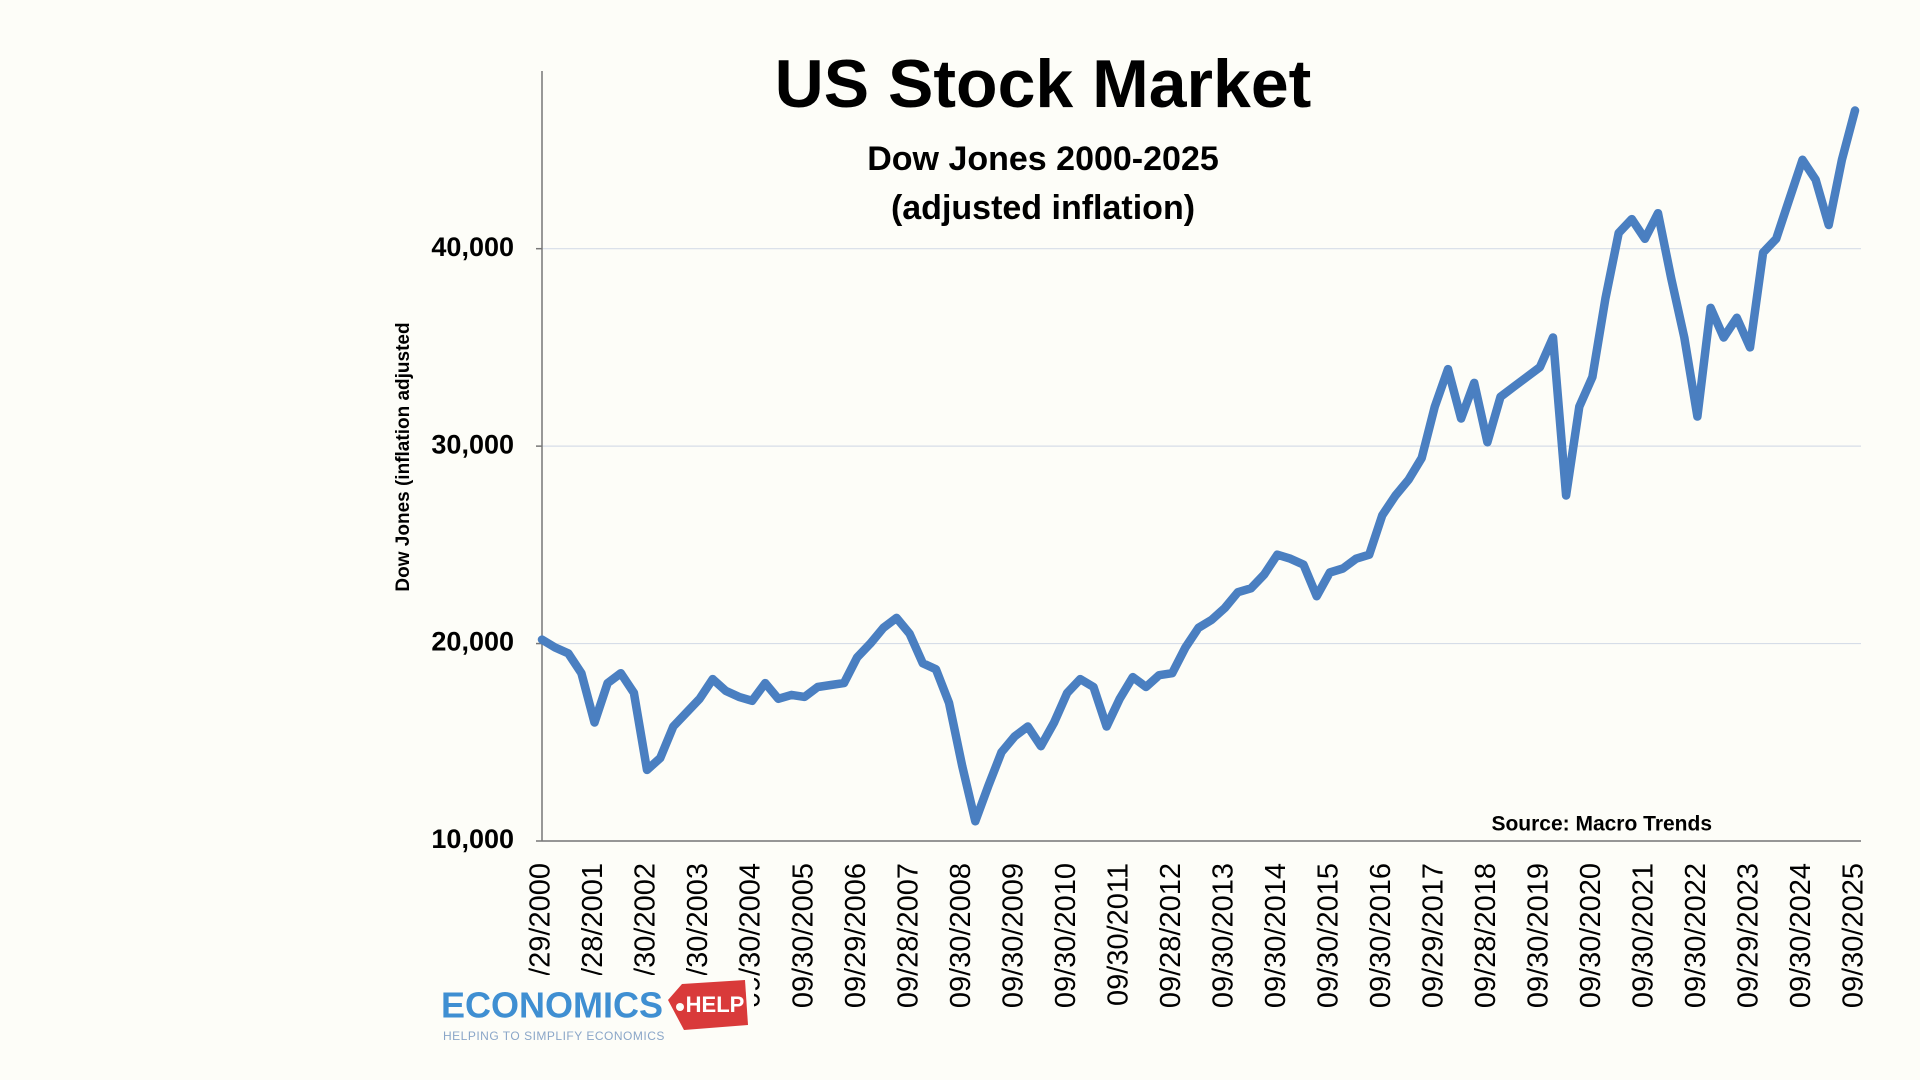 The width and height of the screenshot is (1920, 1080). I want to click on x-tick-label: 09/28/2012, so click(1171, 935).